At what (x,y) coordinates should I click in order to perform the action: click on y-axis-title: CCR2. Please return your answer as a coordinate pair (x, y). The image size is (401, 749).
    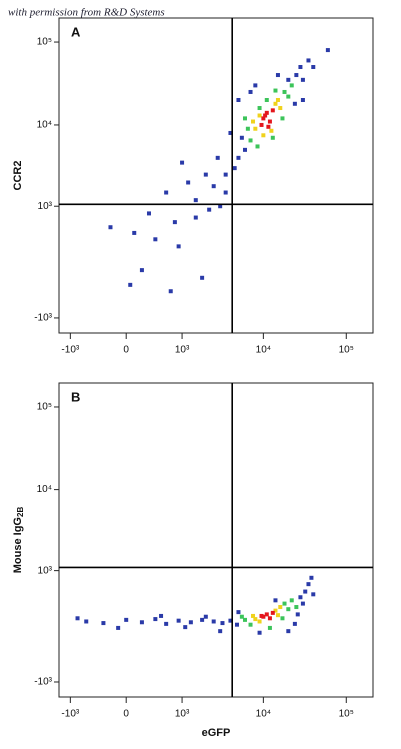
    Looking at the image, I should click on (18, 176).